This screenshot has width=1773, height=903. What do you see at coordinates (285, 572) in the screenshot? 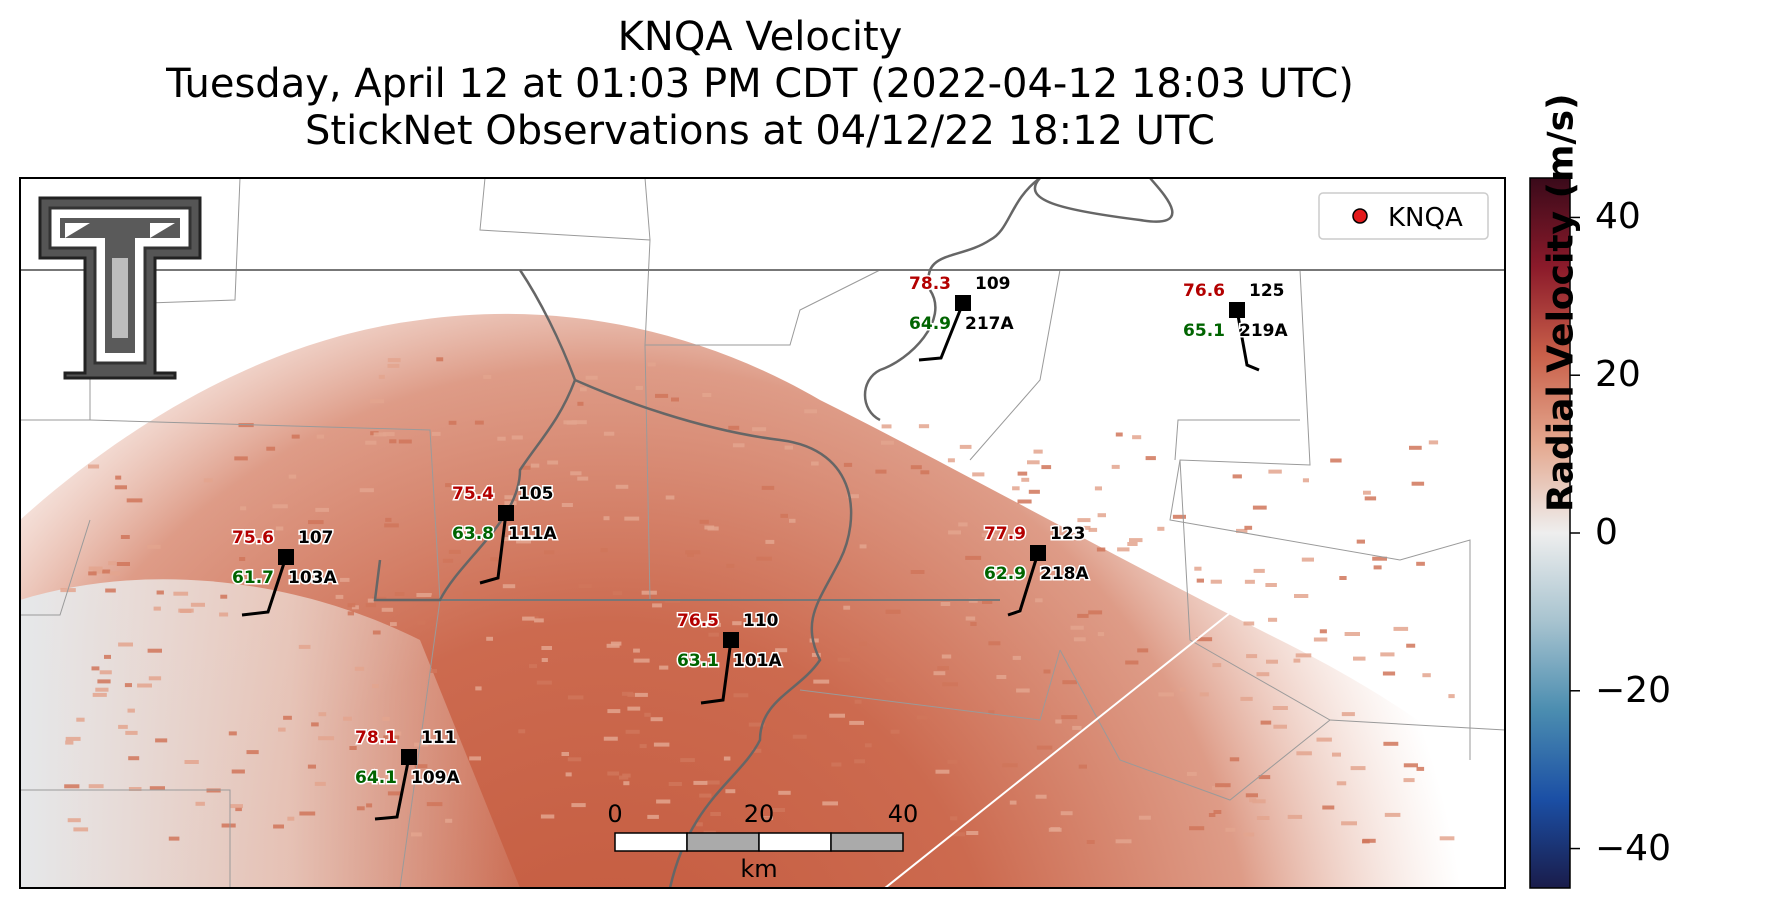
I see `station-103A: 75.6 107 61.7 103A` at bounding box center [285, 572].